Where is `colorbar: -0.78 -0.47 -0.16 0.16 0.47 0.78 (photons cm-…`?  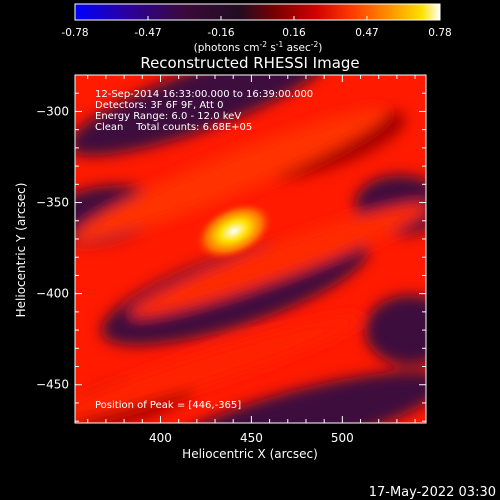
colorbar: -0.78 -0.47 -0.16 0.16 0.47 0.78 (photons cm-… is located at coordinates (256, 28).